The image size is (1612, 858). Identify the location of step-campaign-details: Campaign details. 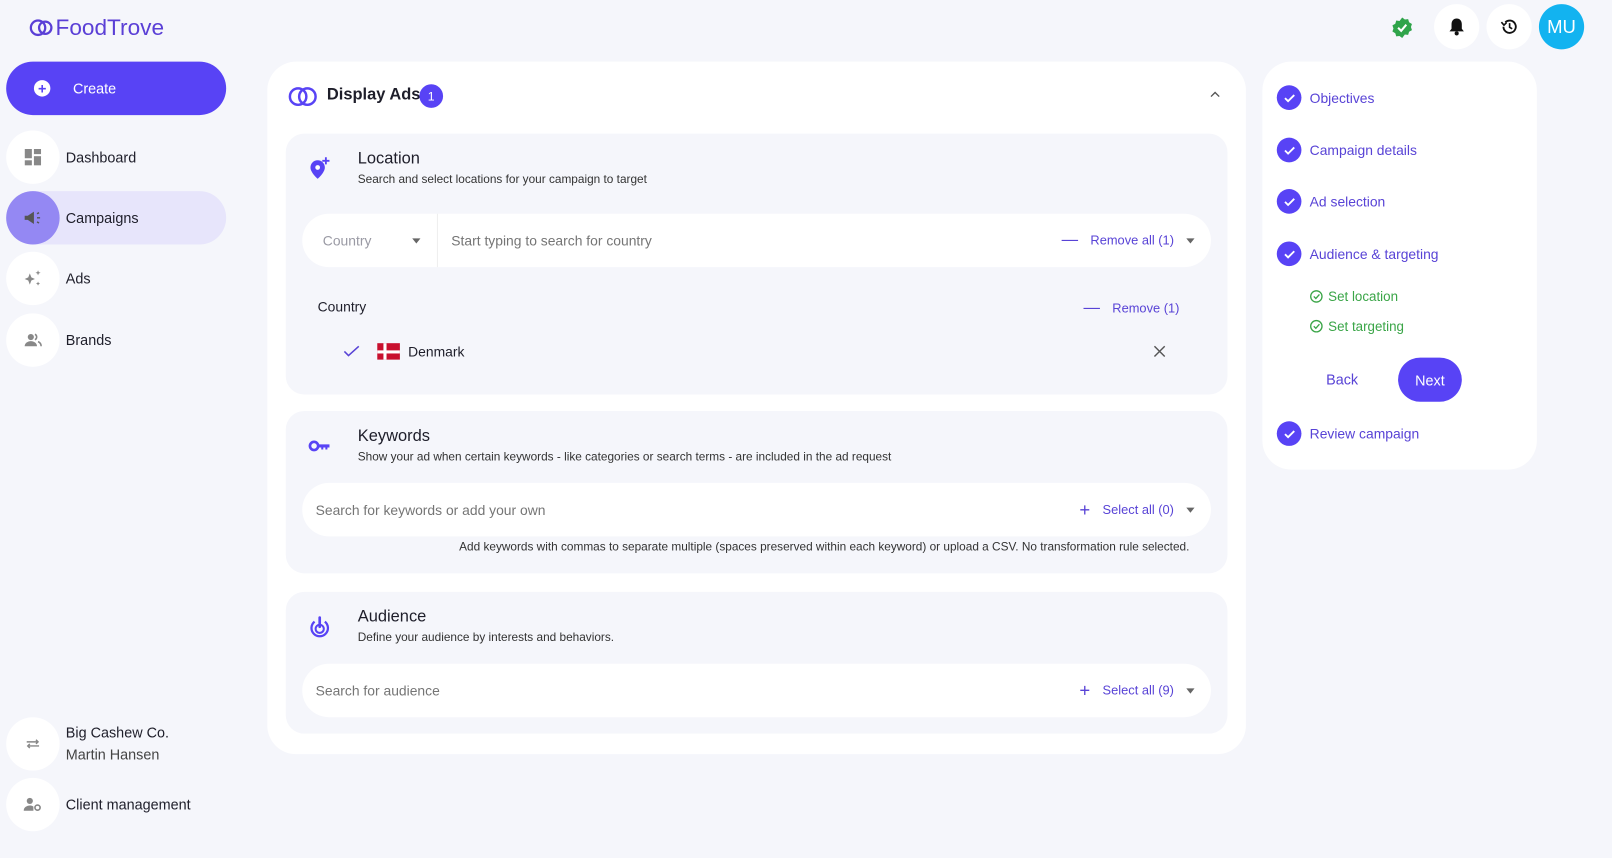
(1346, 150).